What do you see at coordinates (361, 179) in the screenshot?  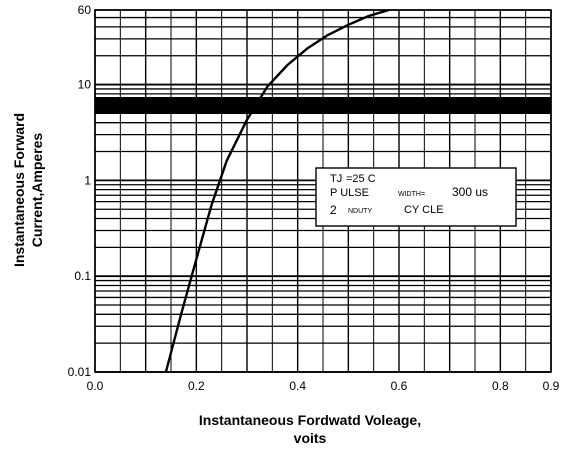 I see `note-temp: =25 C` at bounding box center [361, 179].